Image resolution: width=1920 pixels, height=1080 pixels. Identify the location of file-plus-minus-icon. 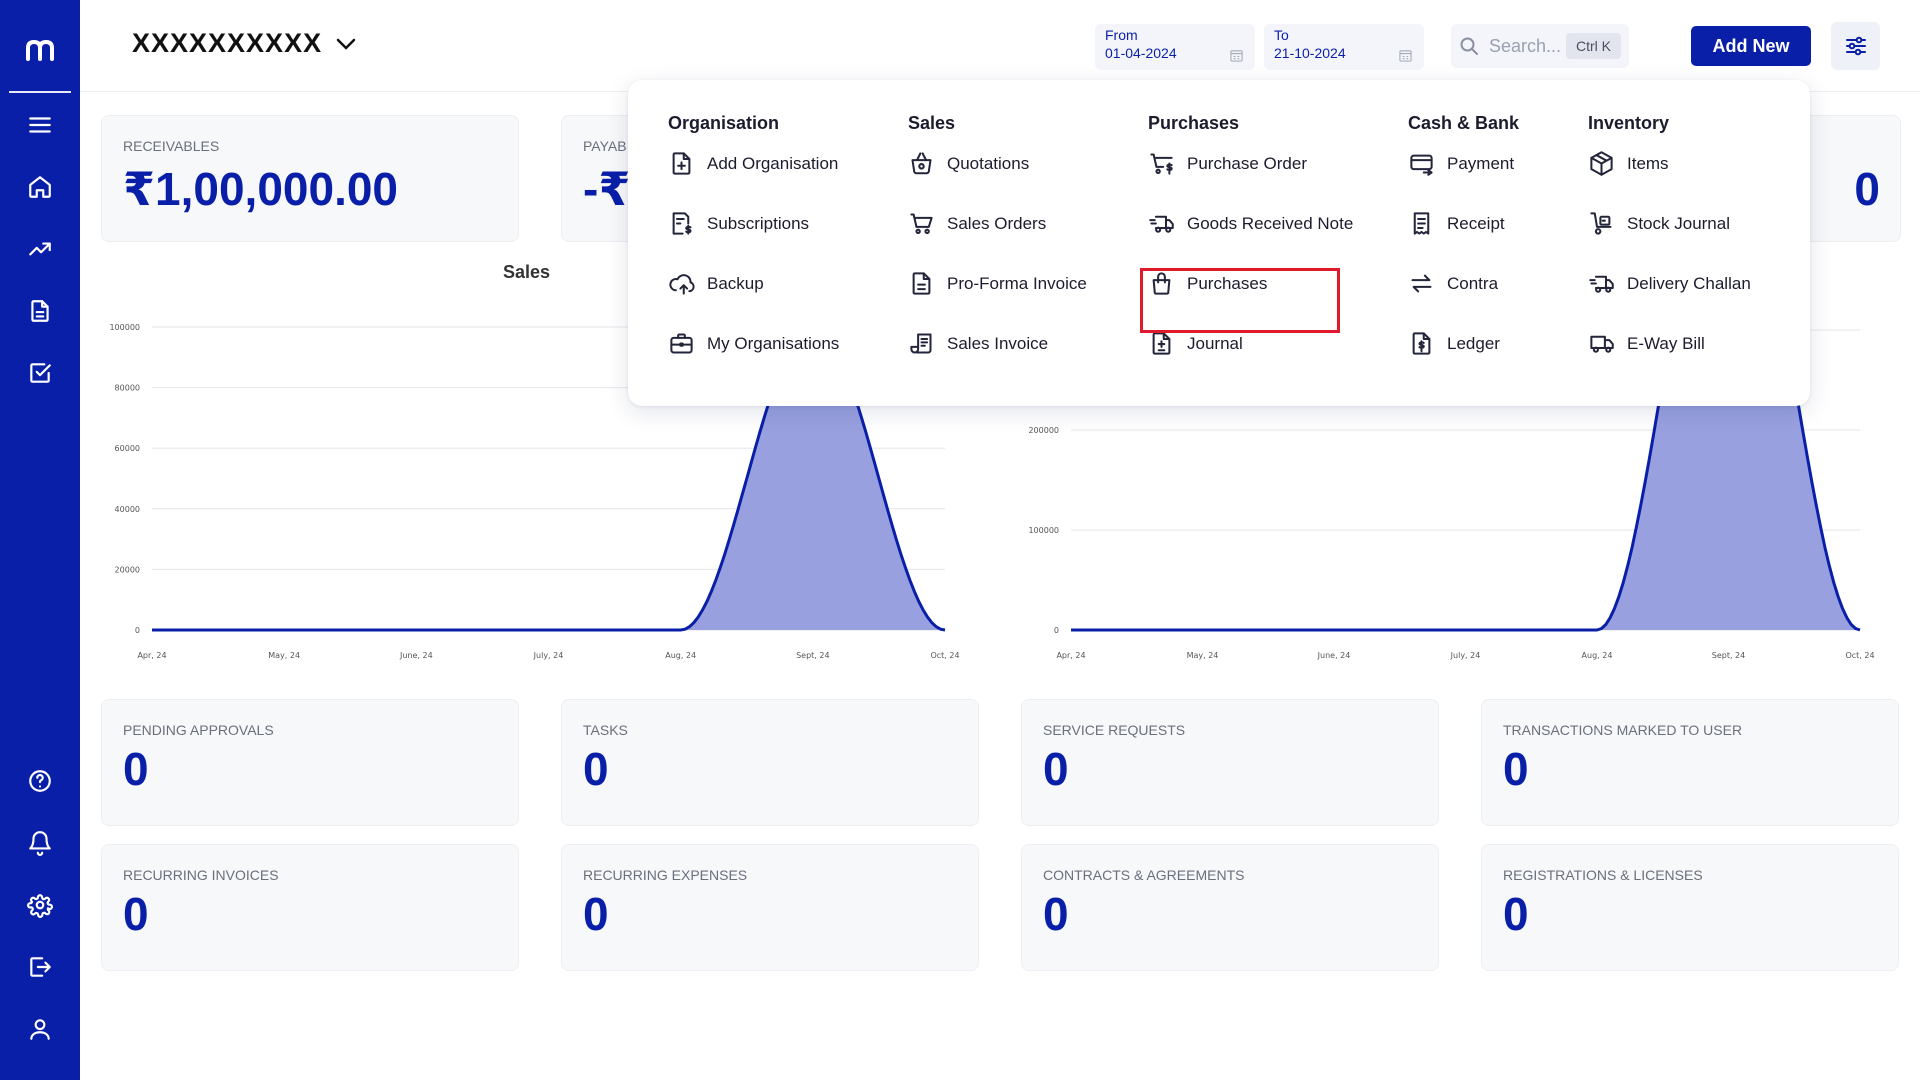
(1161, 343).